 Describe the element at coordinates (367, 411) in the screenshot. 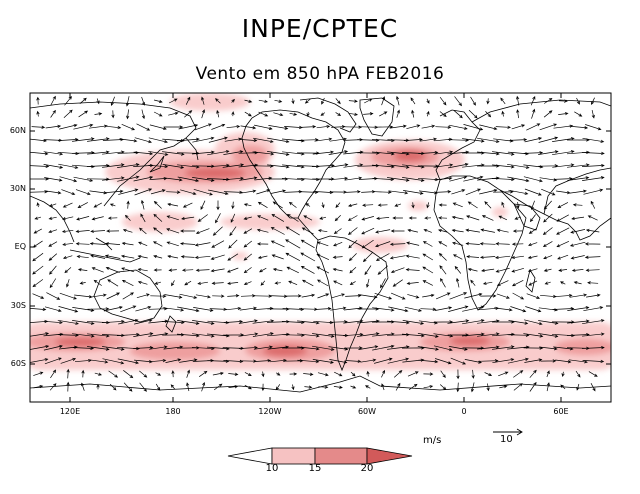

I see `lon-label-60w: 60W` at that location.